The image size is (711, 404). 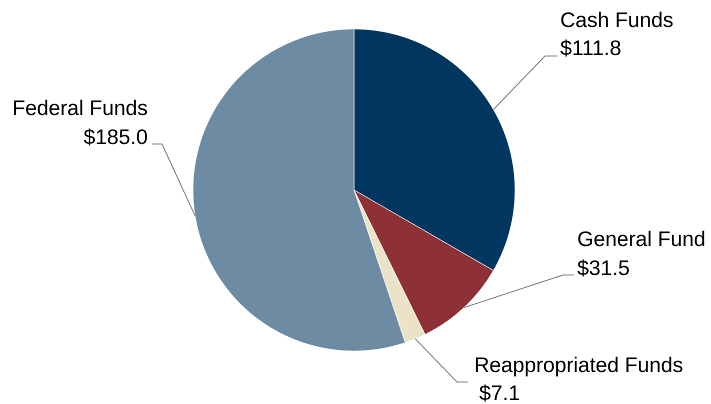 I want to click on slice-label: General Fund, so click(x=641, y=238).